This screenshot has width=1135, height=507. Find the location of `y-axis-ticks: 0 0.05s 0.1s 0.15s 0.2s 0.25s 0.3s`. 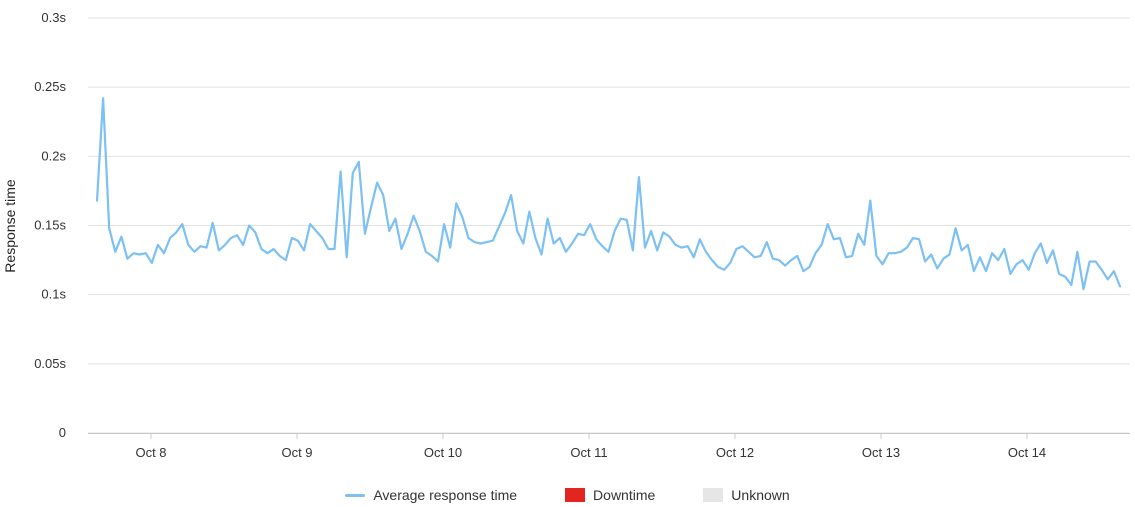

y-axis-ticks: 0 0.05s 0.1s 0.15s 0.2s 0.25s 0.3s is located at coordinates (50, 225).